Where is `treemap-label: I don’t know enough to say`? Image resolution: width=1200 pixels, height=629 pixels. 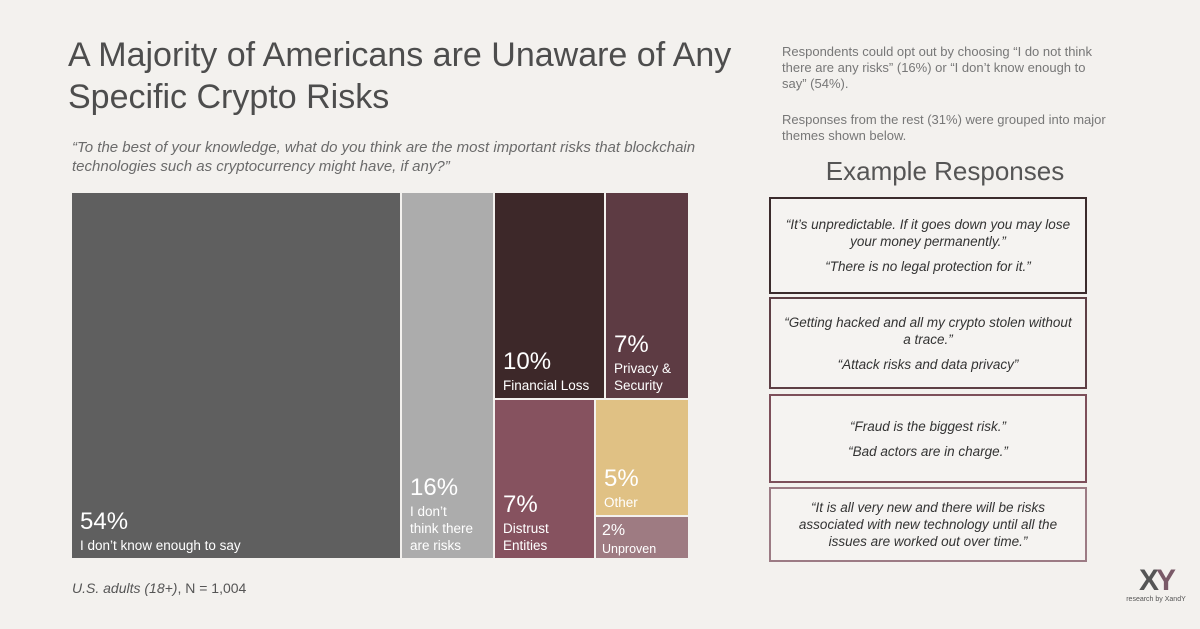
treemap-label: I don’t know enough to say is located at coordinates (160, 545).